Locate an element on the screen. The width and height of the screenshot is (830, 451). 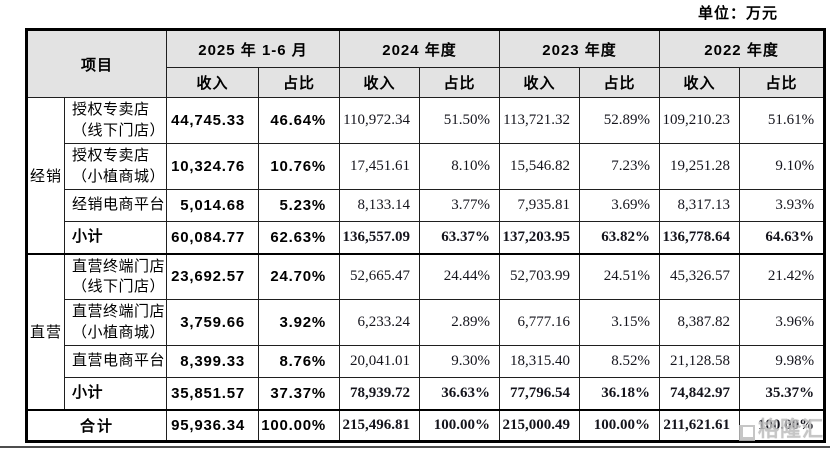
share-cell: 51.50% is located at coordinates (460, 120).